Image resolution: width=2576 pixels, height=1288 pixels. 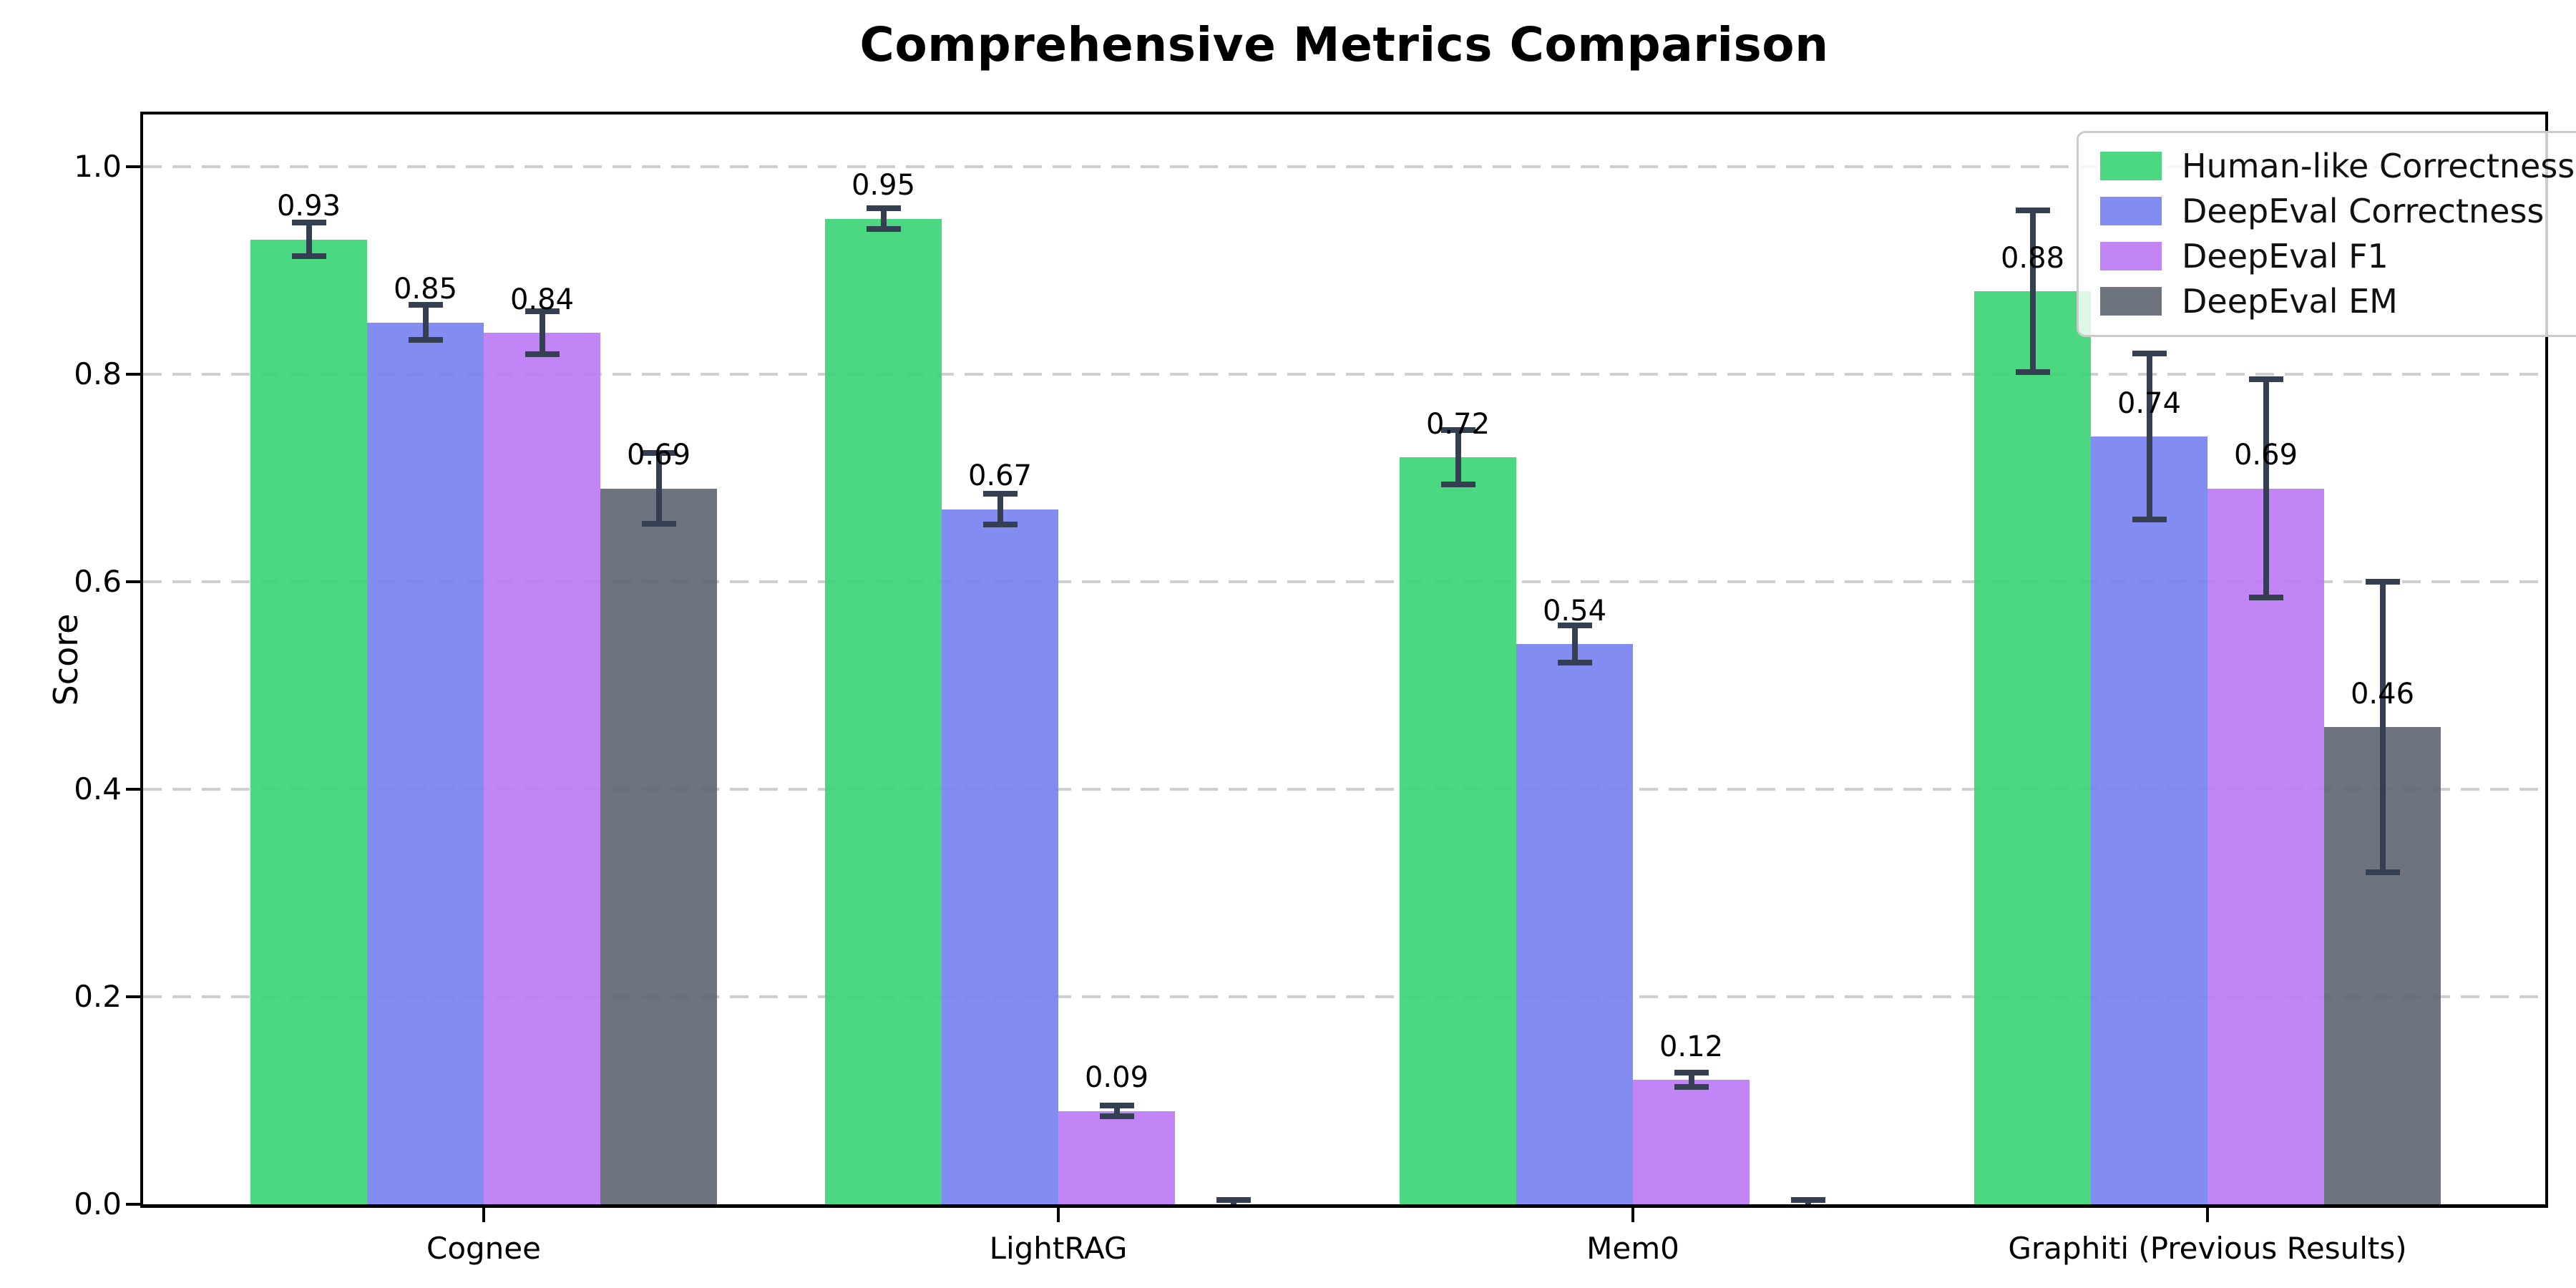 I want to click on legend-item: DeepEval EM, so click(x=2337, y=301).